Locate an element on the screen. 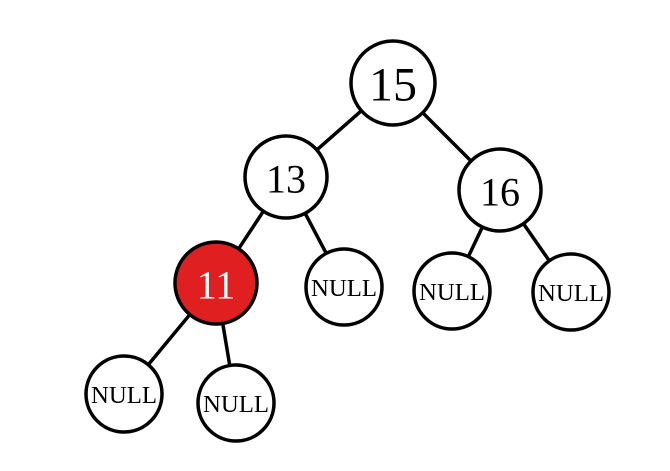 The width and height of the screenshot is (670, 471). tree-node-n16: 16 is located at coordinates (500, 190).